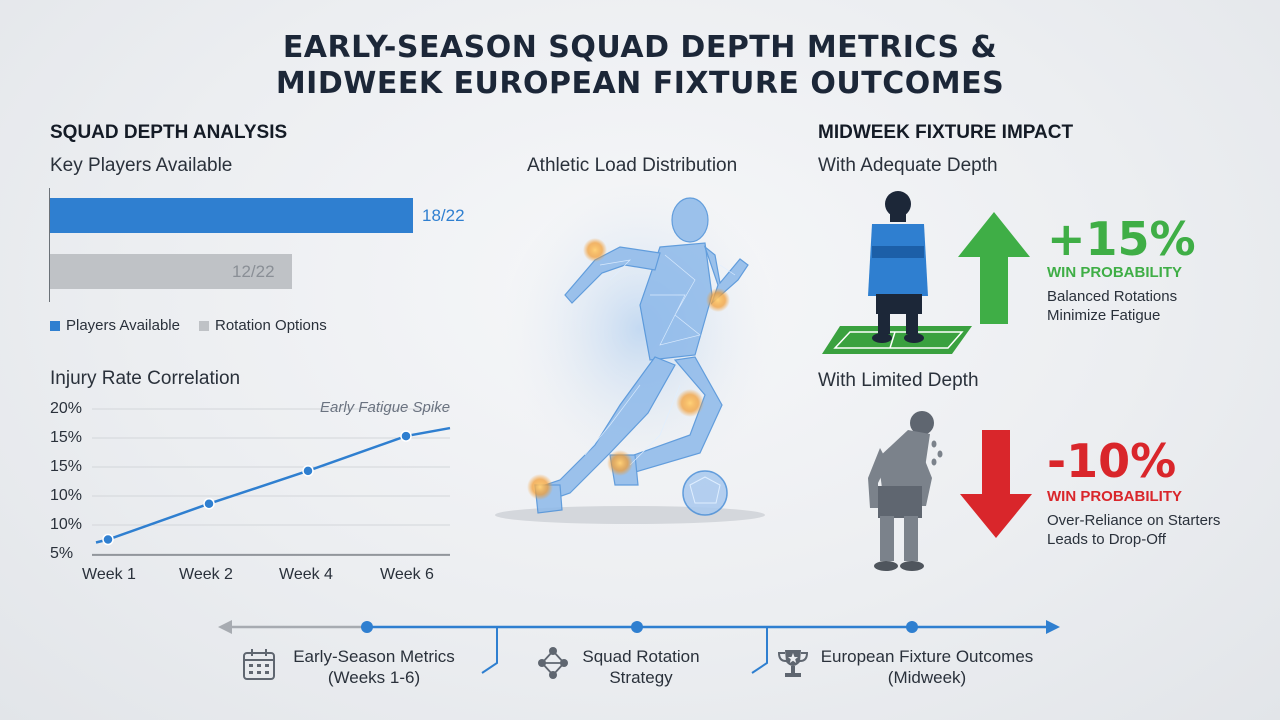  What do you see at coordinates (640, 47) in the screenshot?
I see `title-line-1: EARLY-SEASON SQUAD DEPTH METRICS &` at bounding box center [640, 47].